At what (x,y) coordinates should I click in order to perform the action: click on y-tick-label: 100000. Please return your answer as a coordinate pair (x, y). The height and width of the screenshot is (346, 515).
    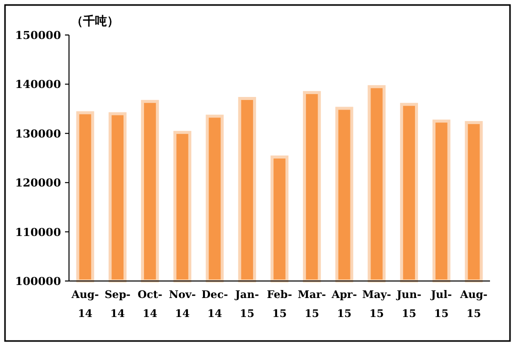
    Looking at the image, I should click on (38, 281).